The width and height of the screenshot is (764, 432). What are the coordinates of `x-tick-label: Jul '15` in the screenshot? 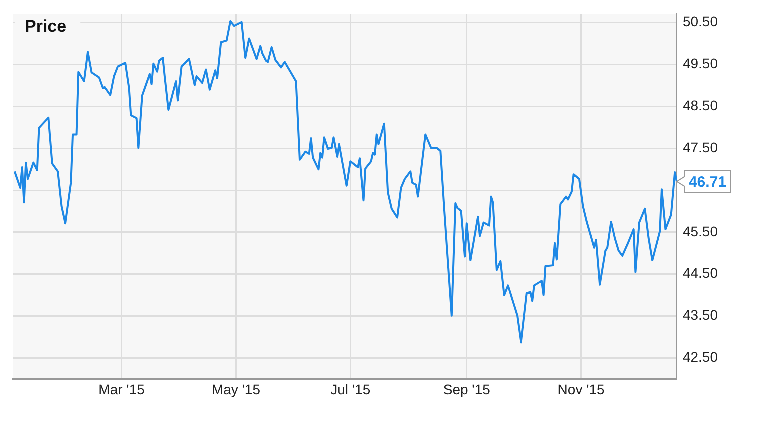 It's located at (350, 389).